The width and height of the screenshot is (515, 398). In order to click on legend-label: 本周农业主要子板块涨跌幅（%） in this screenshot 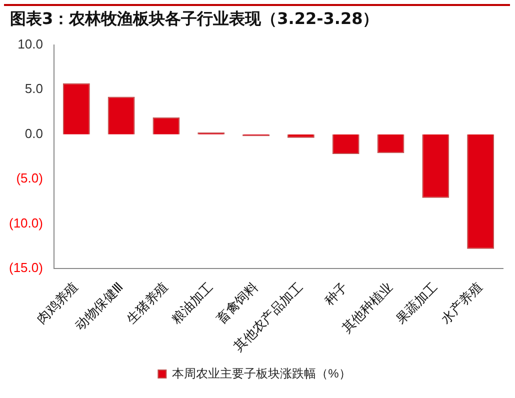, I will do `click(261, 373)`.